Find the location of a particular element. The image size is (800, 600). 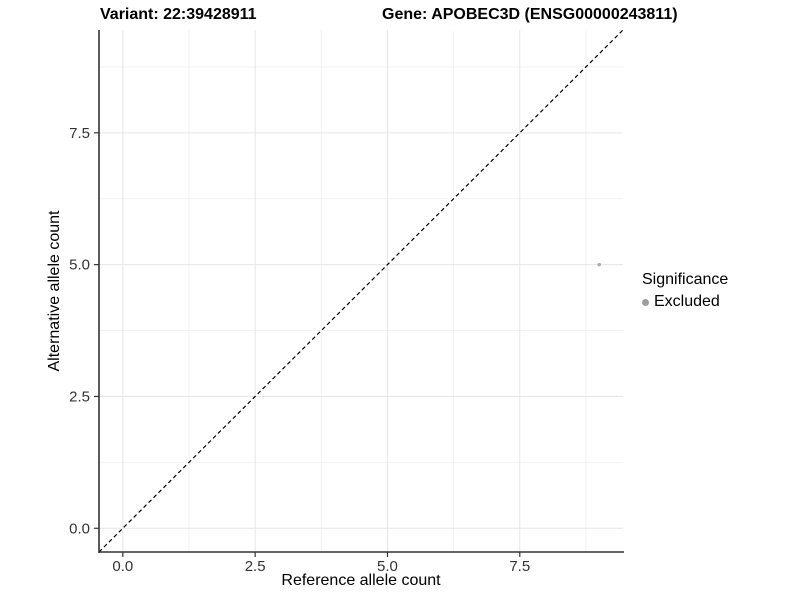

x-tick-label: 7.5 is located at coordinates (519, 566).